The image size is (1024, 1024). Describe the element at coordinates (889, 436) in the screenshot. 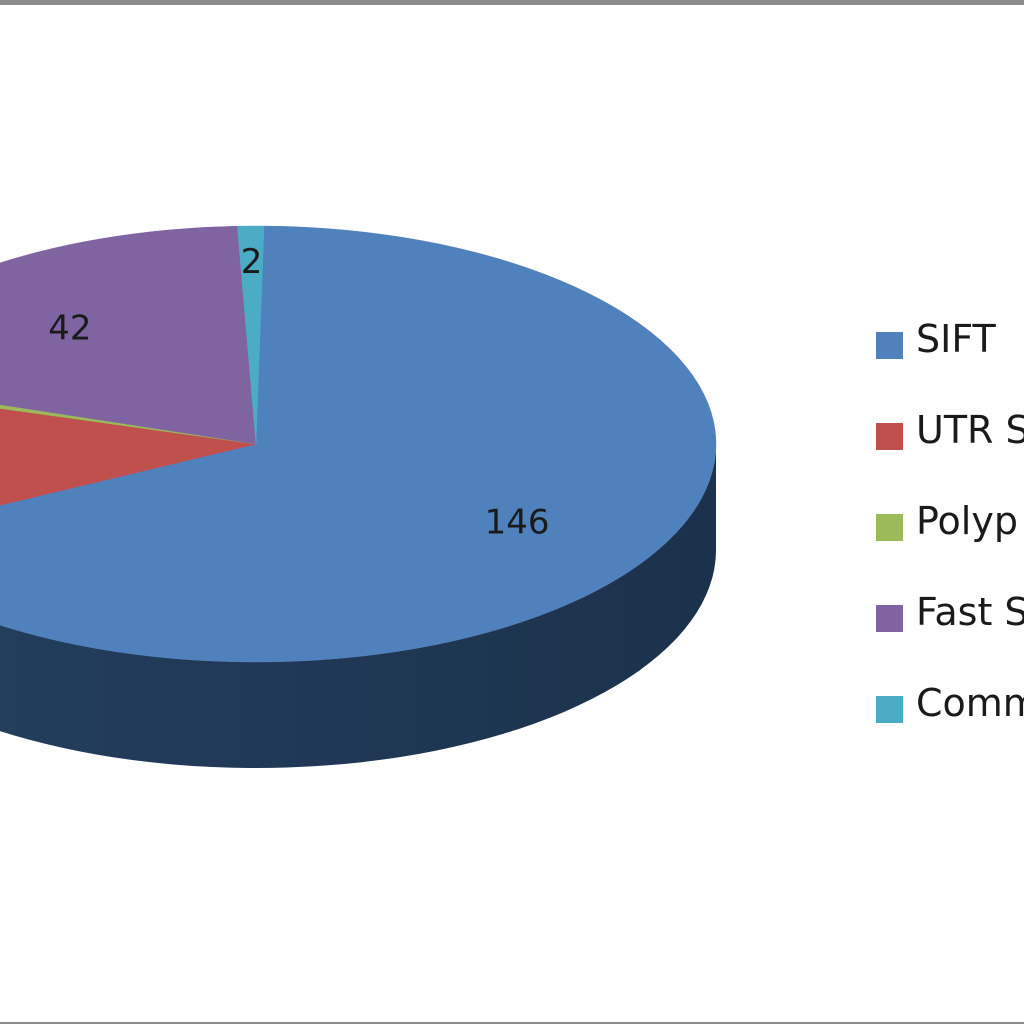

I see `legend-swatch-utr-s` at that location.